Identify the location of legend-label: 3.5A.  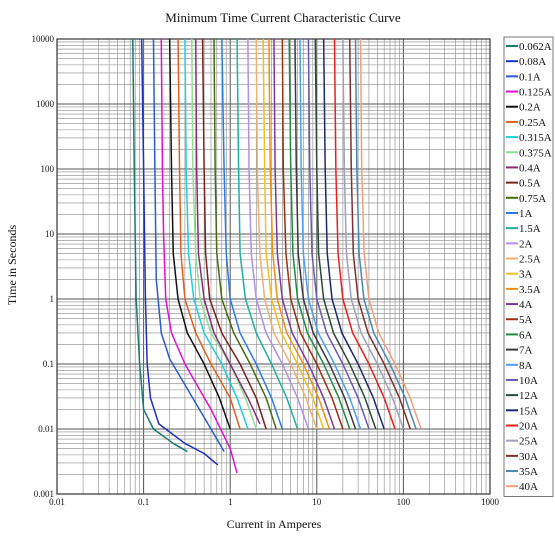
(530, 290).